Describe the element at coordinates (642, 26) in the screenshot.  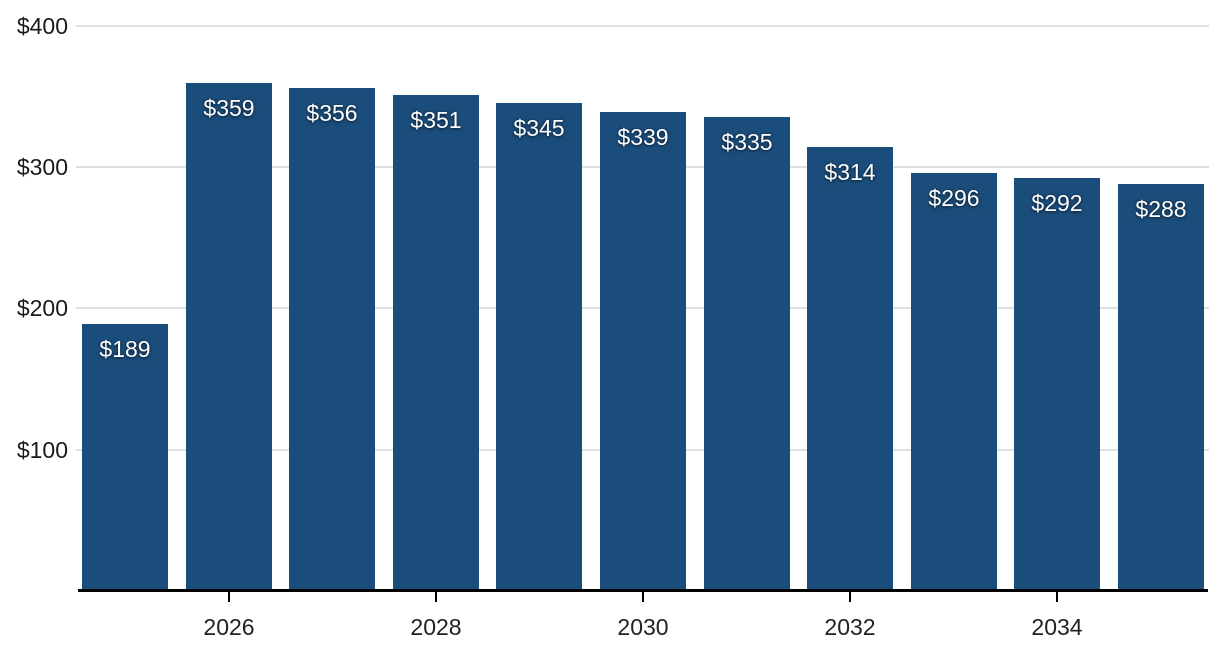
I see `gridline` at that location.